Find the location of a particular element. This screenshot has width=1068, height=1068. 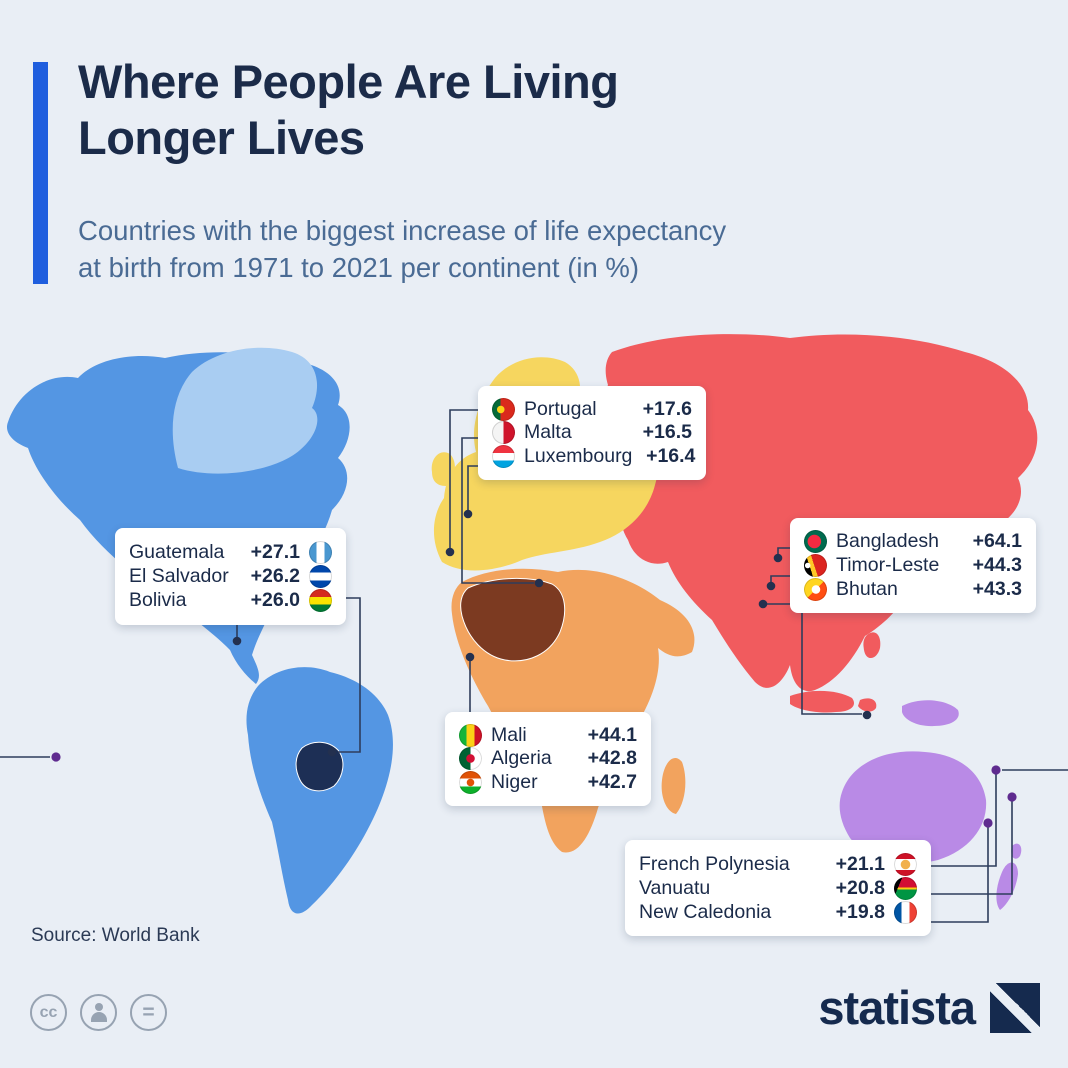

bolivia-highlight is located at coordinates (319, 766).